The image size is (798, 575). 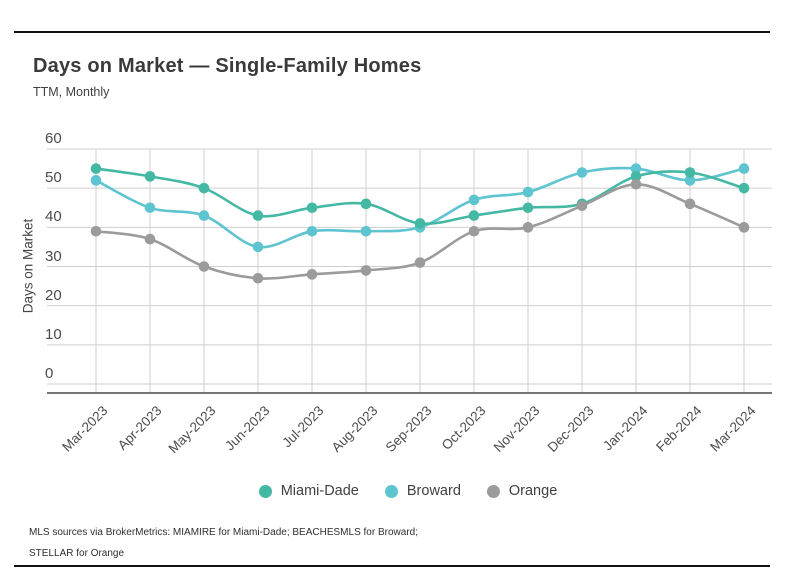 I want to click on top-rule, so click(x=392, y=32).